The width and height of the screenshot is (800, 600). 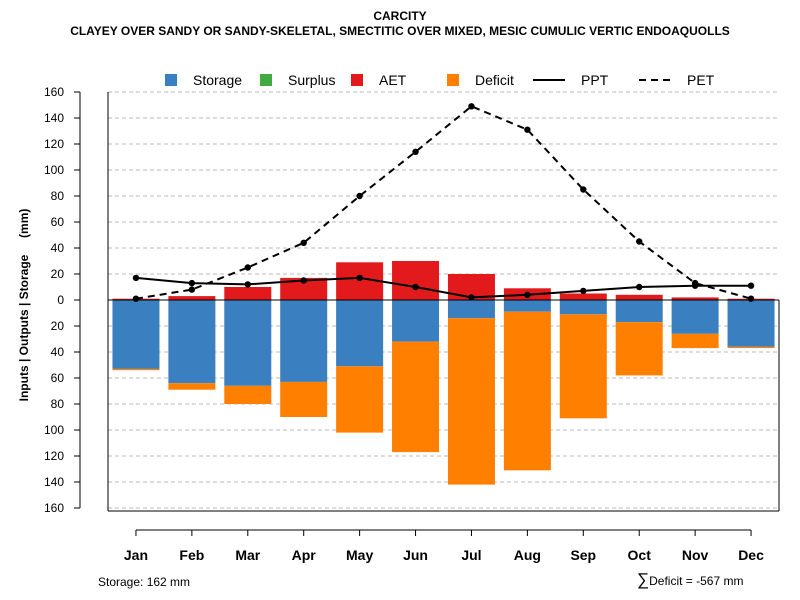 I want to click on legend-label: AET, so click(x=393, y=80).